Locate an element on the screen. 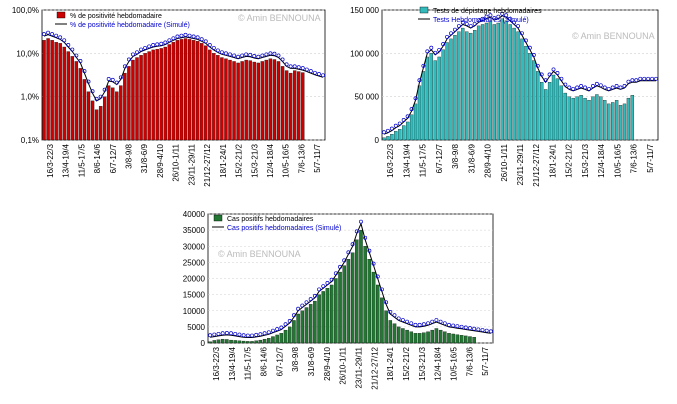 The image size is (677, 404). y-tick-label: 100 000 is located at coordinates (364, 53).